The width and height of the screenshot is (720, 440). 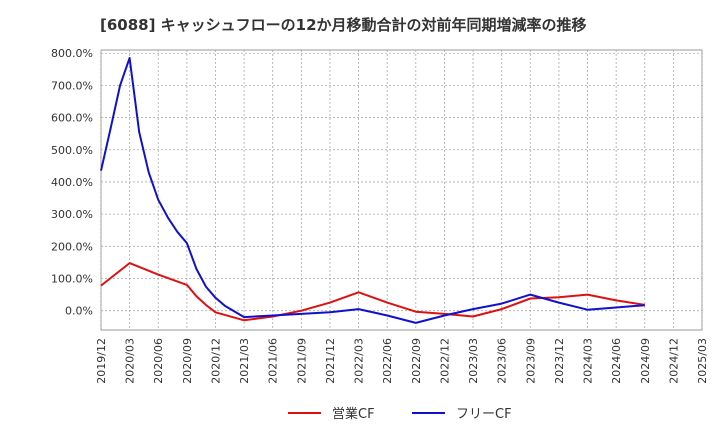 I want to click on y-tick-label: 800.0%, so click(x=72, y=53).